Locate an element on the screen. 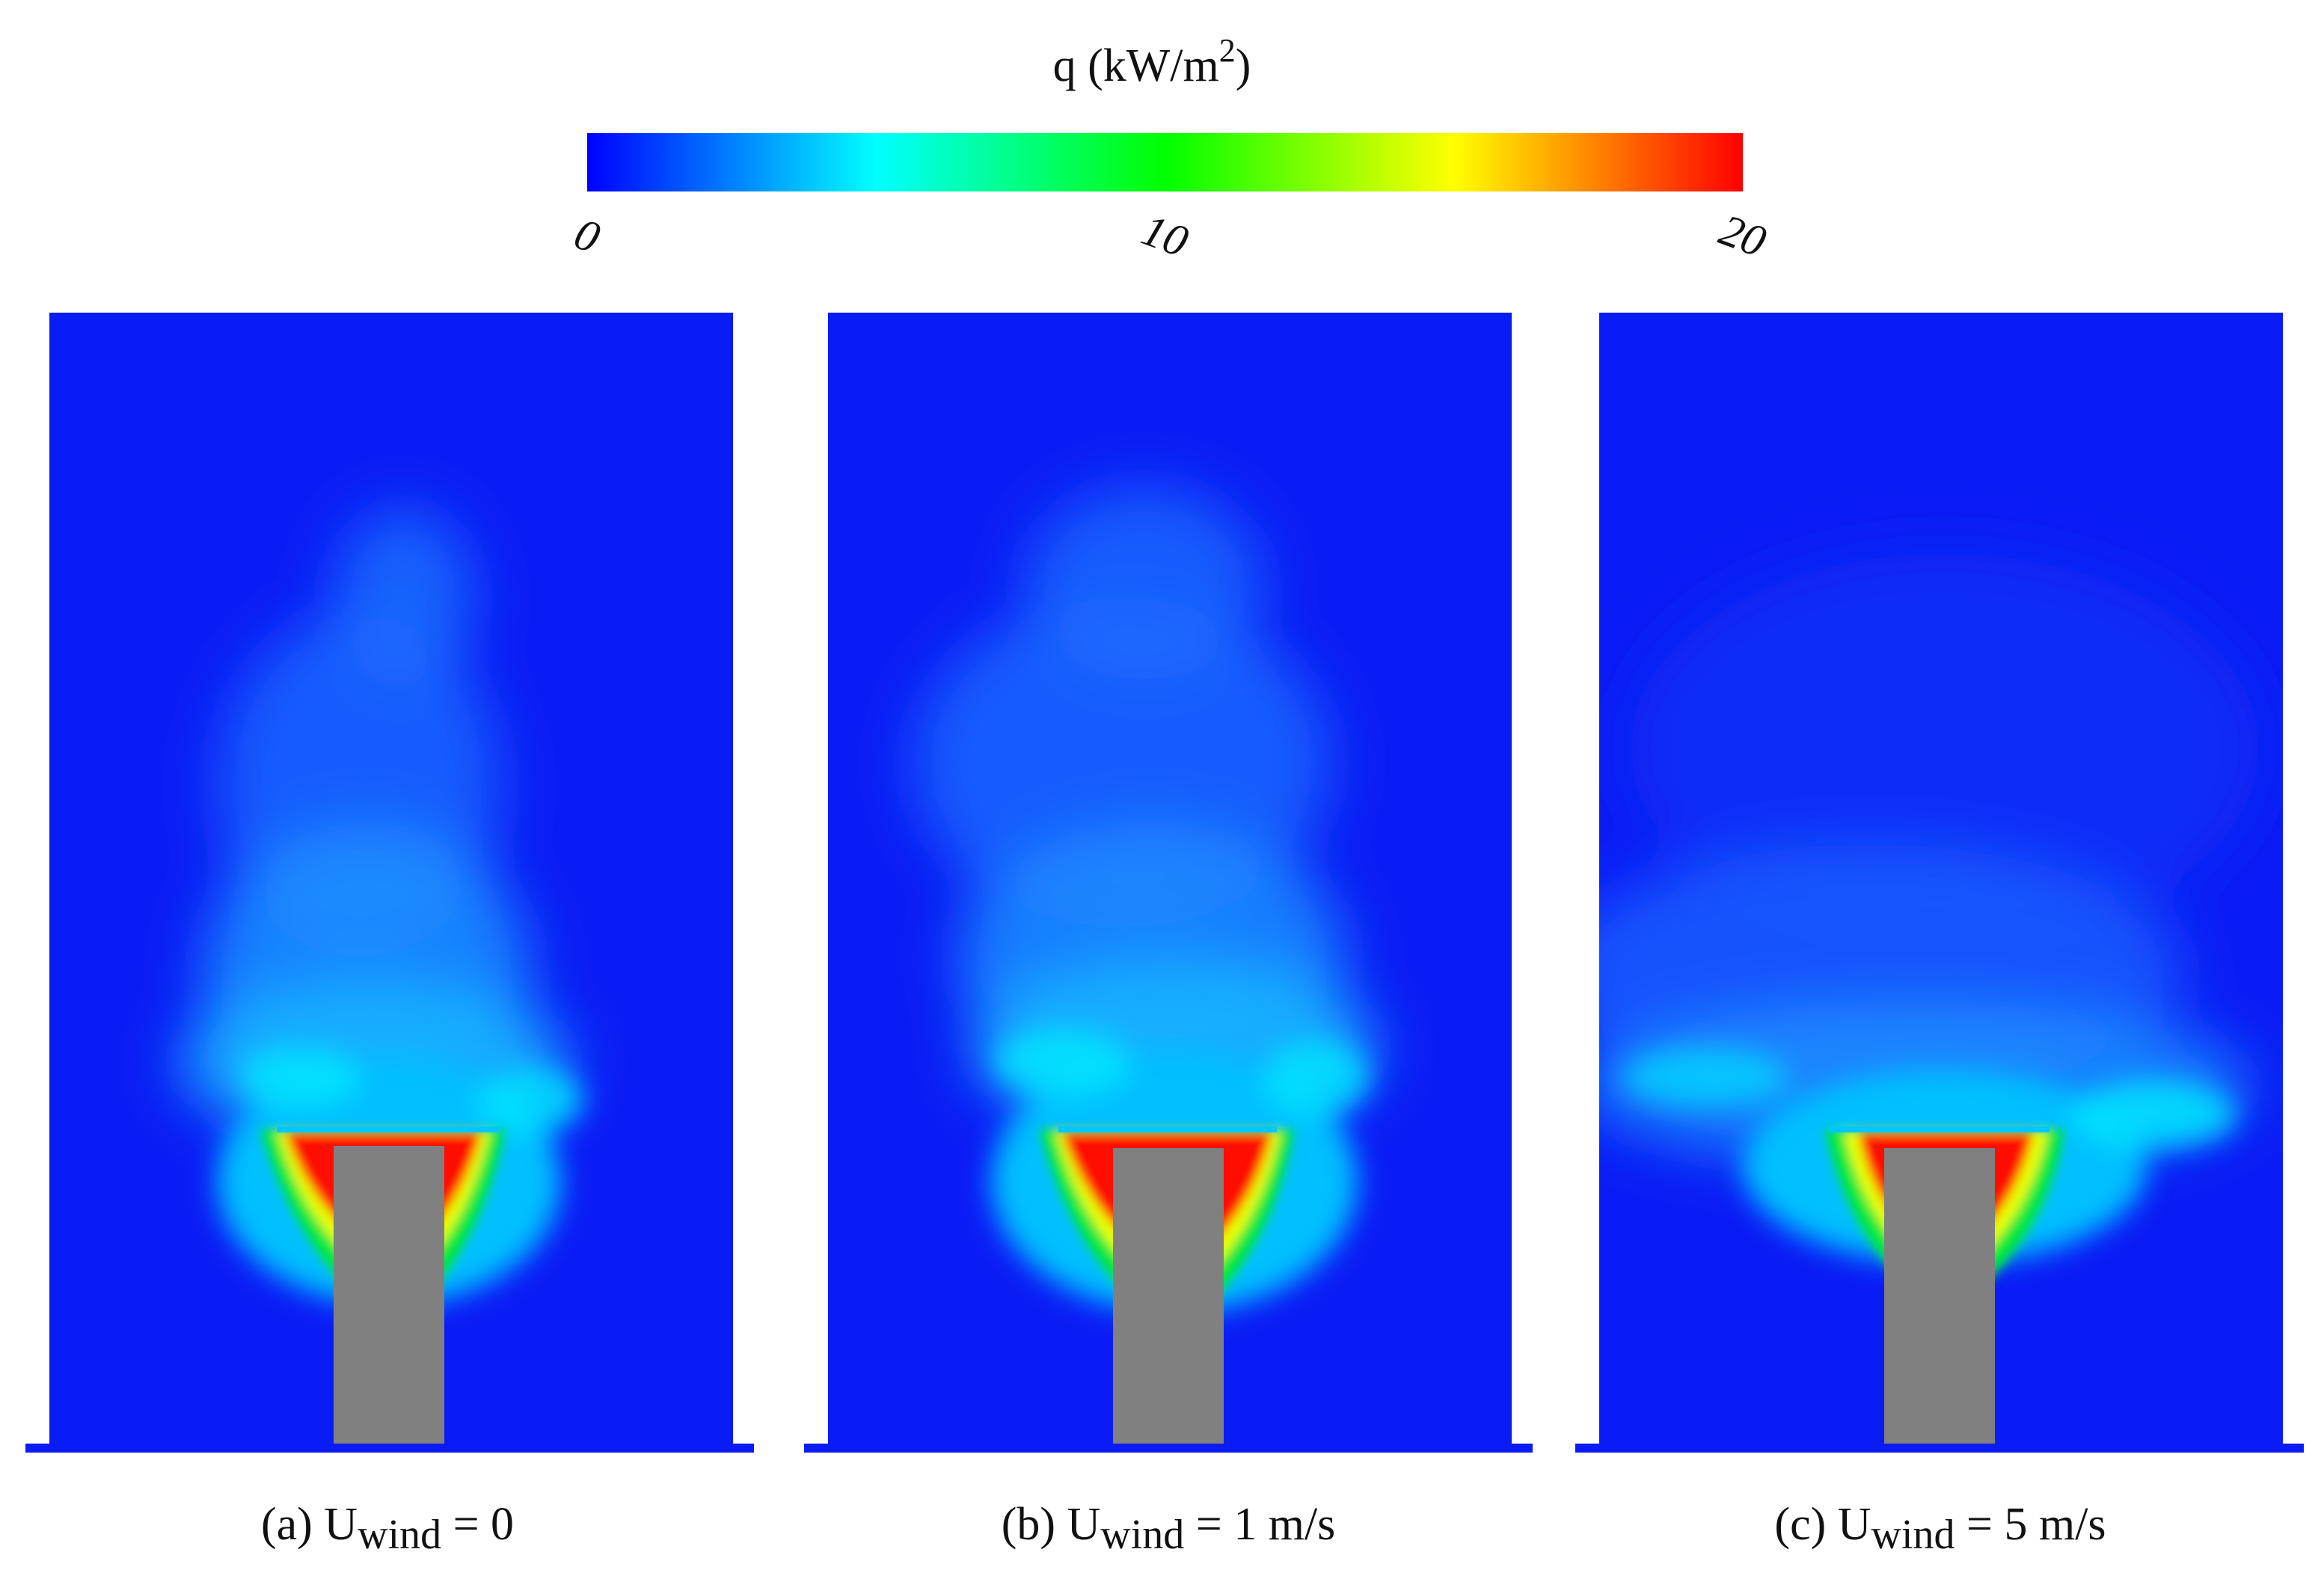  panel-a-ground is located at coordinates (390, 1448).